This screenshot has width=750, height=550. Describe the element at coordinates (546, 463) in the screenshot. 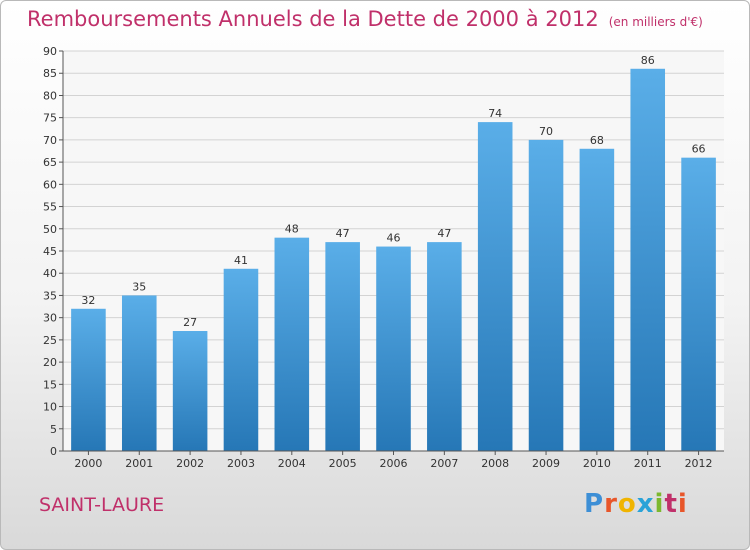

I see `x-tick-label: 2009` at that location.